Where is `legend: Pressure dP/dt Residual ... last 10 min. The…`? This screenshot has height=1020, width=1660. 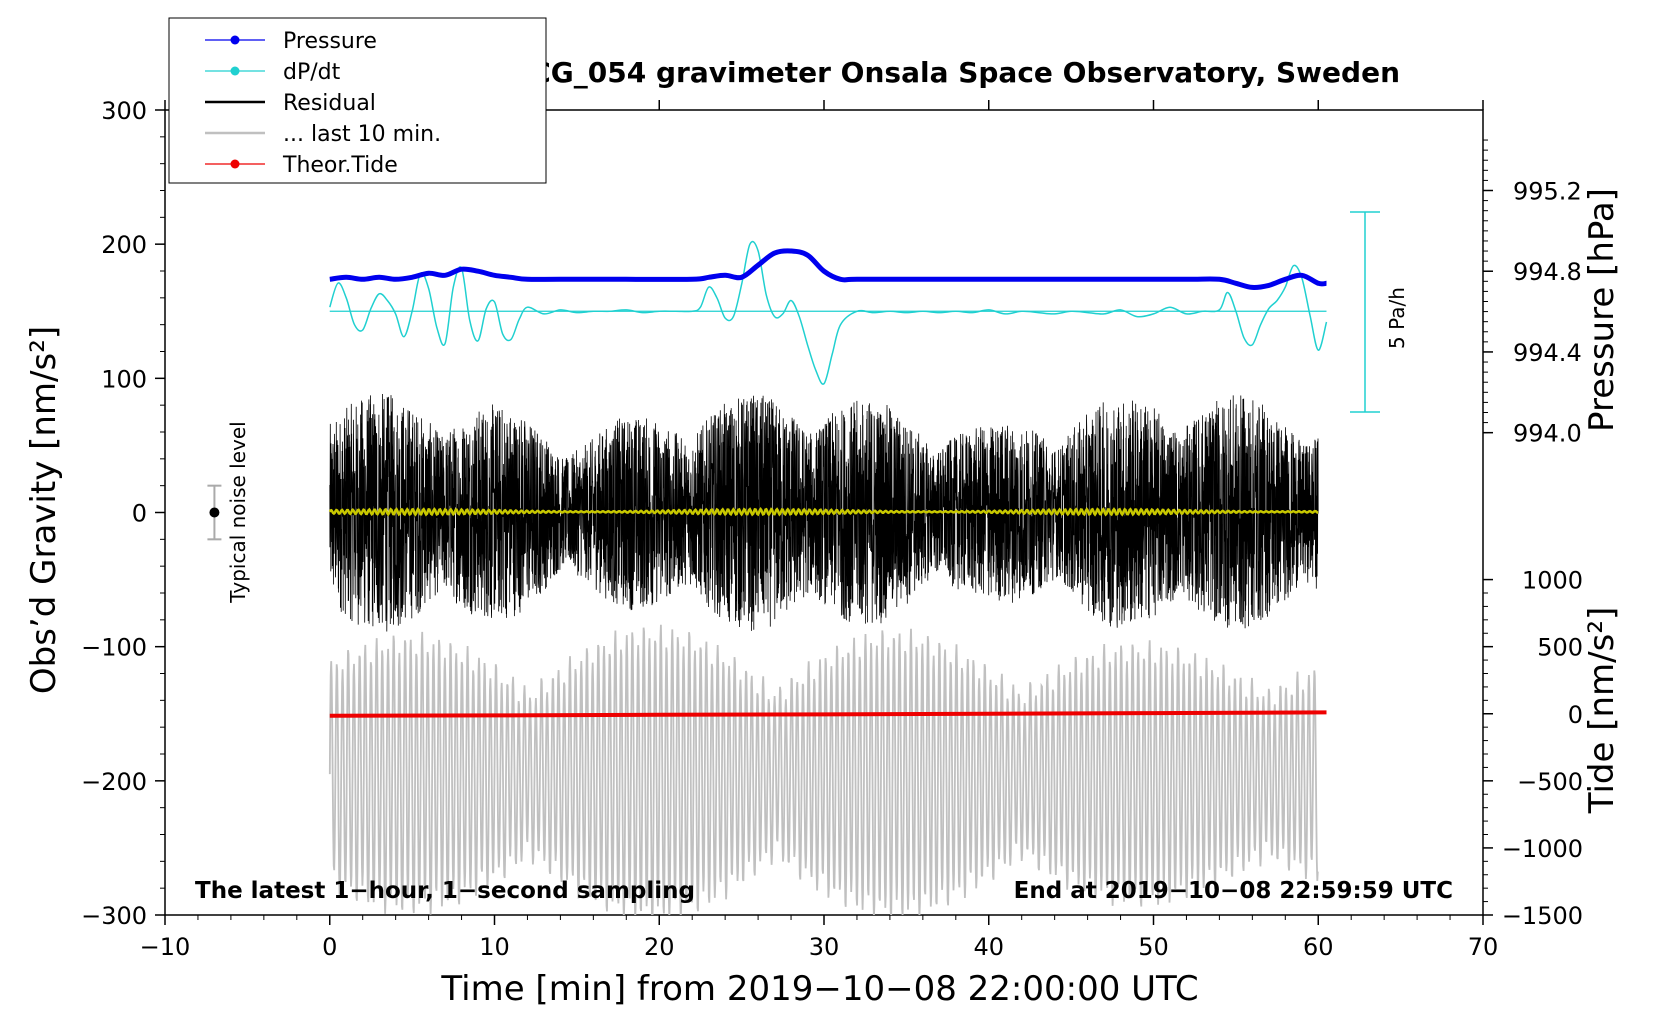
legend: Pressure dP/dt Residual ... last 10 min. The… is located at coordinates (357, 100).